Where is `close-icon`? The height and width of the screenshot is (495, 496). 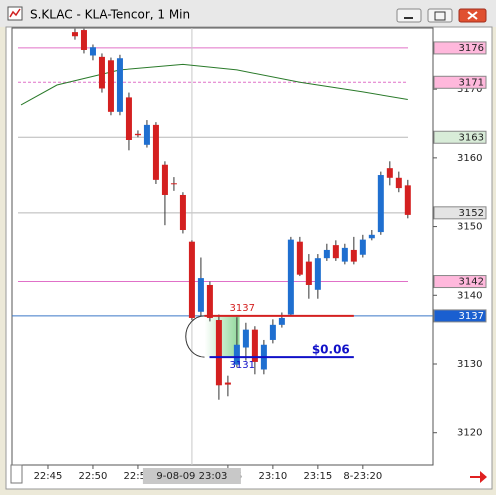
close-icon is located at coordinates (472, 15).